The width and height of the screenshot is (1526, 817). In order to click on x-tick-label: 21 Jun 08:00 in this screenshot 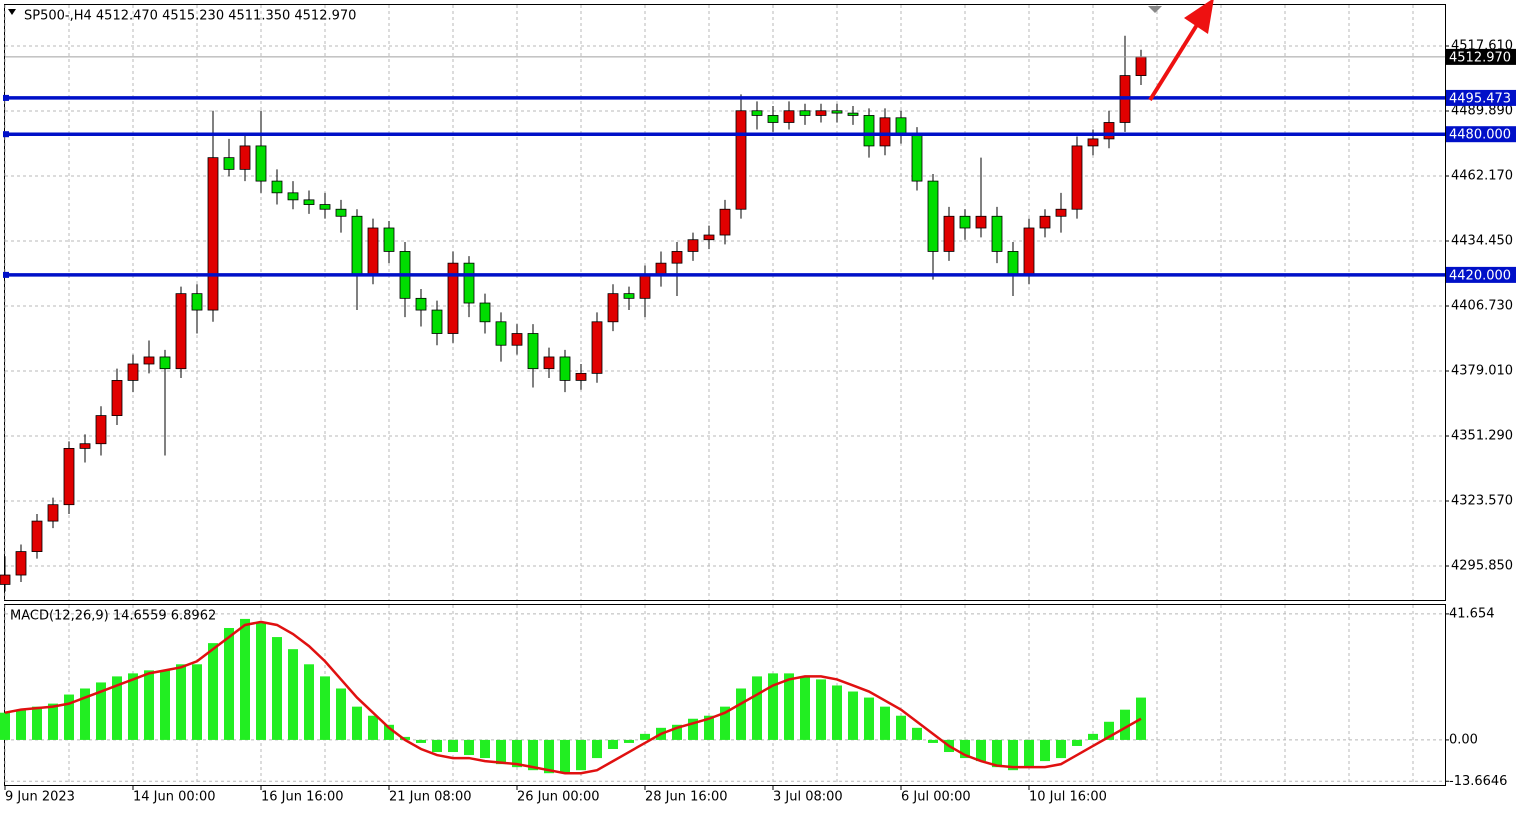, I will do `click(430, 797)`.